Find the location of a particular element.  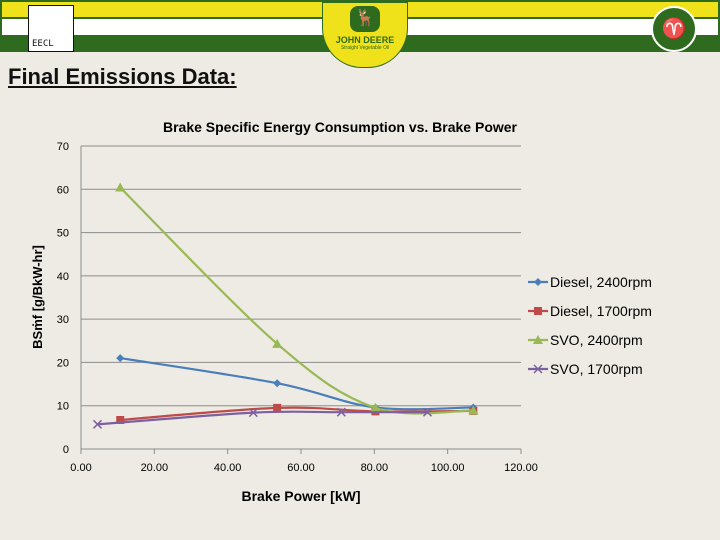

john-deere-logo: 🦌 JOHN DEERE Straight Vegetable Oil is located at coordinates (365, 35).